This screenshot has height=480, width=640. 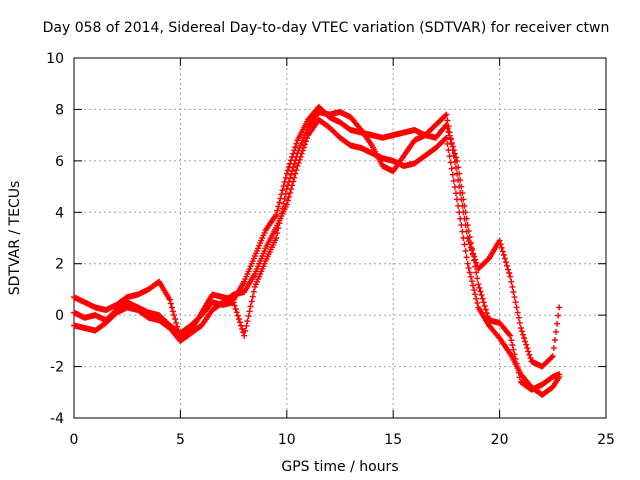 What do you see at coordinates (57, 419) in the screenshot?
I see `y-tick-label: -4` at bounding box center [57, 419].